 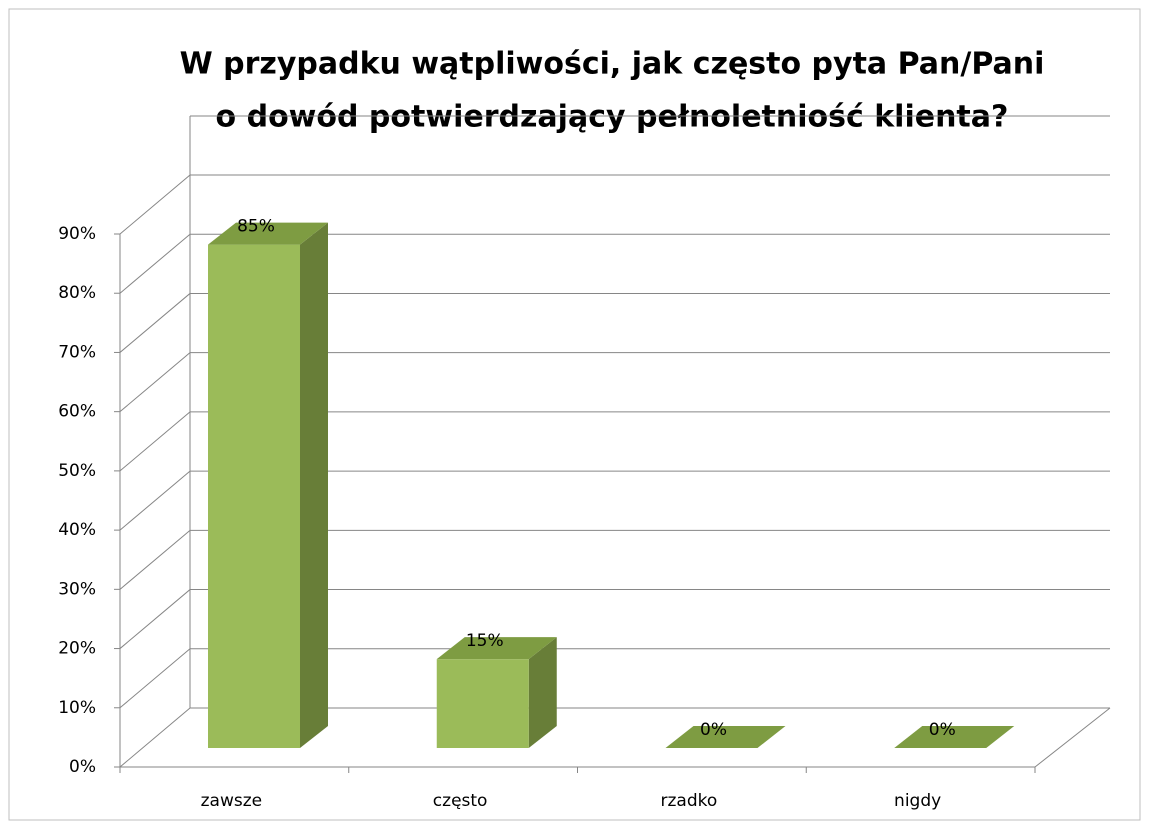 What do you see at coordinates (1072, 737) in the screenshot?
I see `floor-edge` at bounding box center [1072, 737].